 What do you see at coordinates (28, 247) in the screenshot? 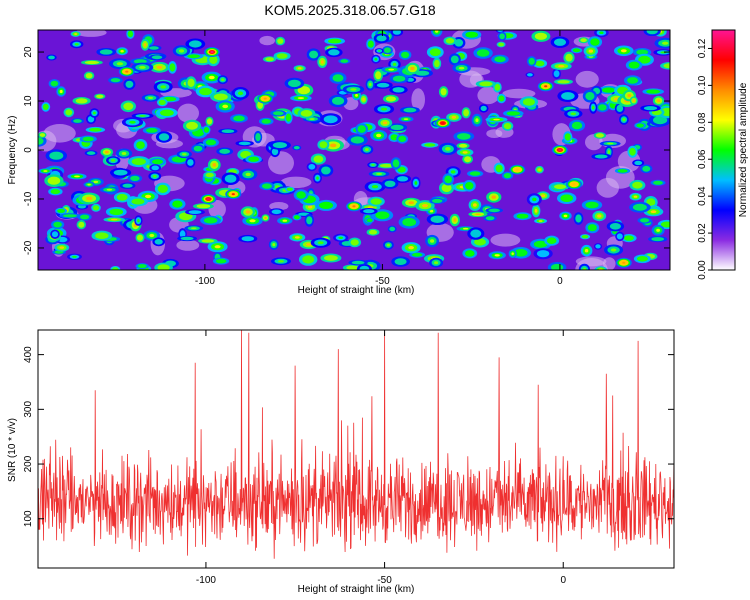
I see `heatmap-y-tick-label: -20` at bounding box center [28, 247].